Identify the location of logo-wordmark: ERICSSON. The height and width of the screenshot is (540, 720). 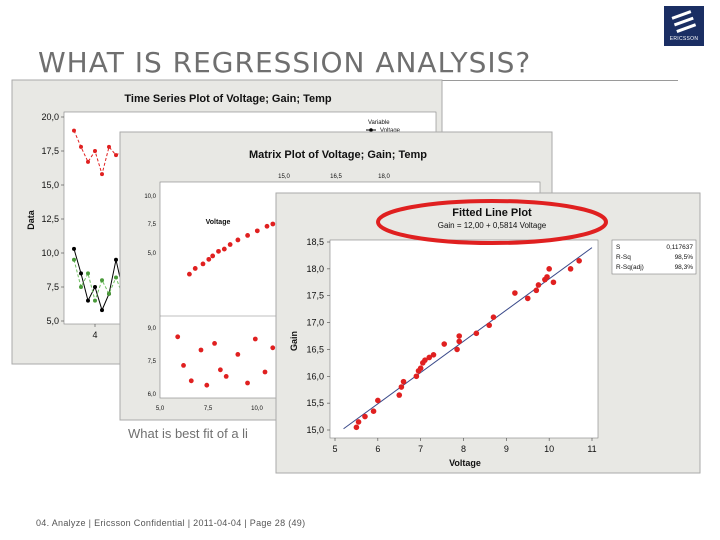
(684, 39).